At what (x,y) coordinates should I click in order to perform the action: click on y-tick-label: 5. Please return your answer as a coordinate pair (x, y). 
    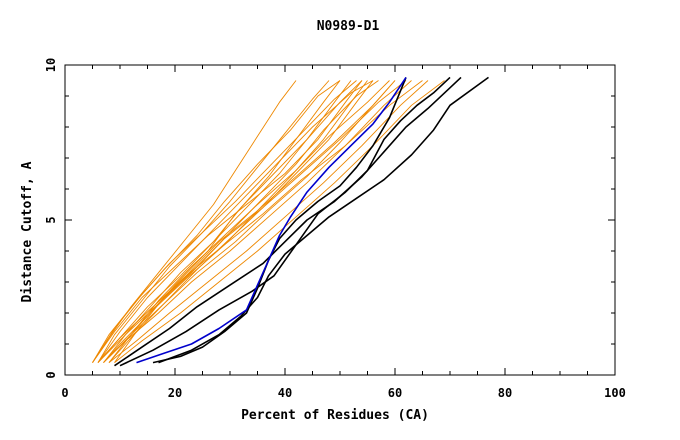
    Looking at the image, I should click on (51, 219).